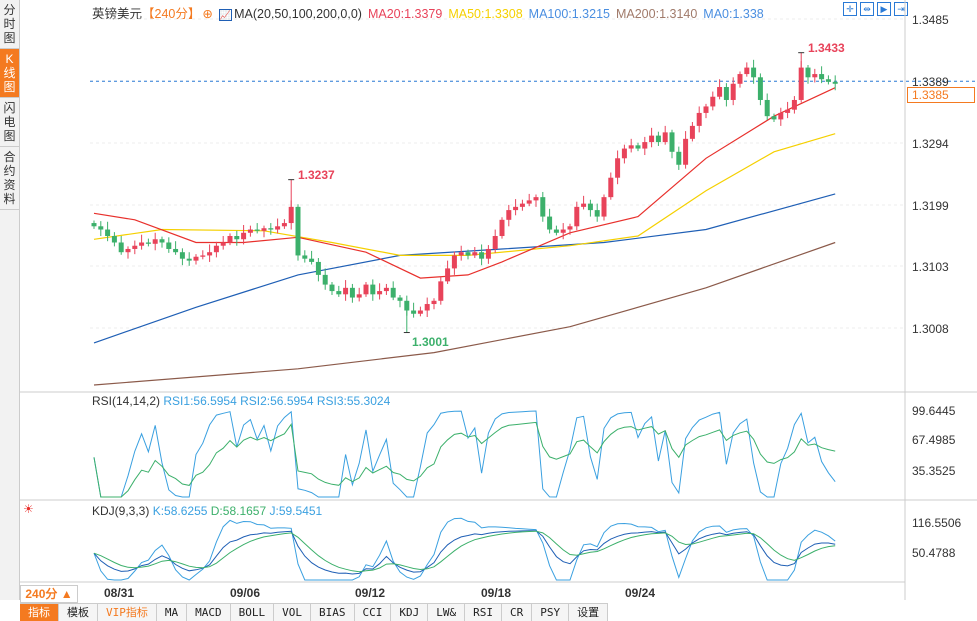 The width and height of the screenshot is (977, 621). Describe the element at coordinates (10, 300) in the screenshot. I see `left-tab-bar: 分时图 K线图 闪电图 合约资料` at that location.